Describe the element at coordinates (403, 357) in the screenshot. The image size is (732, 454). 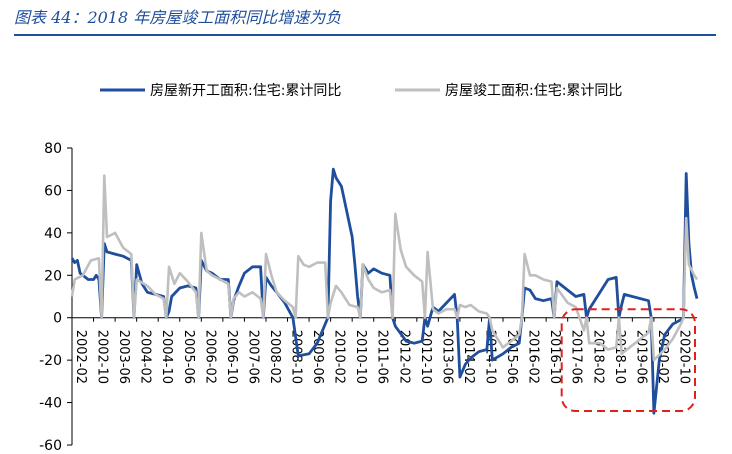
I see `x-tick-label: 2012-02` at that location.